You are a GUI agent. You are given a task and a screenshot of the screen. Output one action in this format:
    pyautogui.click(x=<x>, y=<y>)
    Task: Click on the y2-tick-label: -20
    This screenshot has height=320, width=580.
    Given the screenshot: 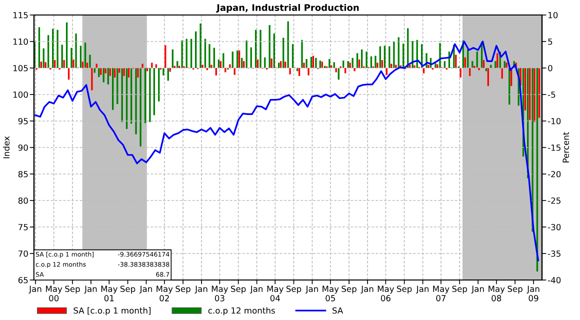 What is the action you would take?
    pyautogui.click(x=554, y=174)
    